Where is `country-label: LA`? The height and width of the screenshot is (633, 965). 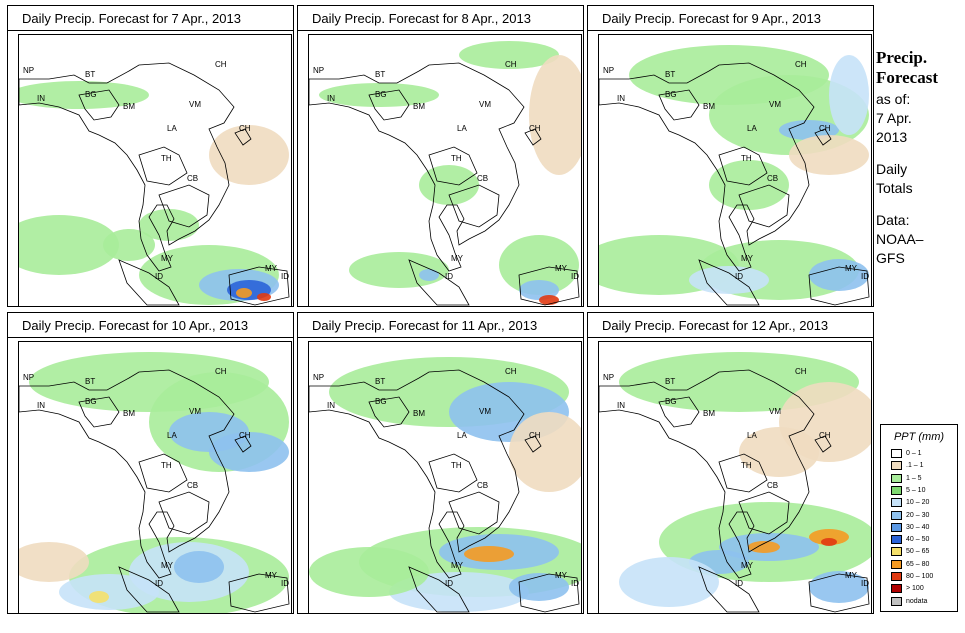 country-label: LA is located at coordinates (752, 435).